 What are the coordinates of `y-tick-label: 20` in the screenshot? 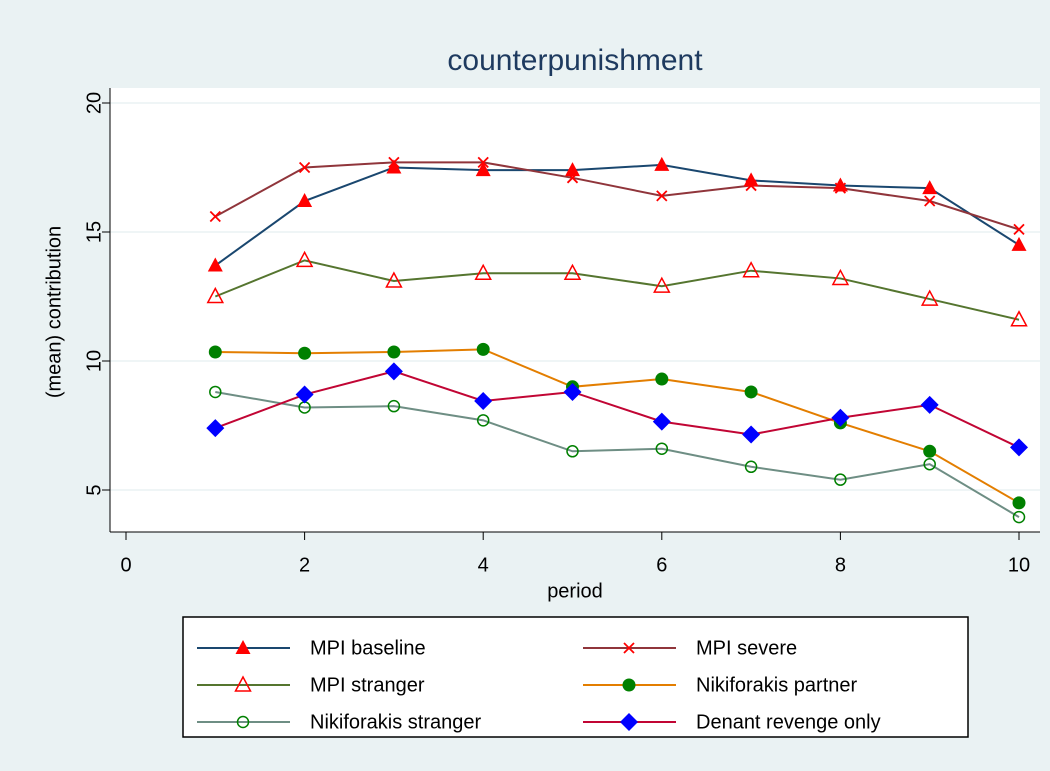 It's located at (94, 103).